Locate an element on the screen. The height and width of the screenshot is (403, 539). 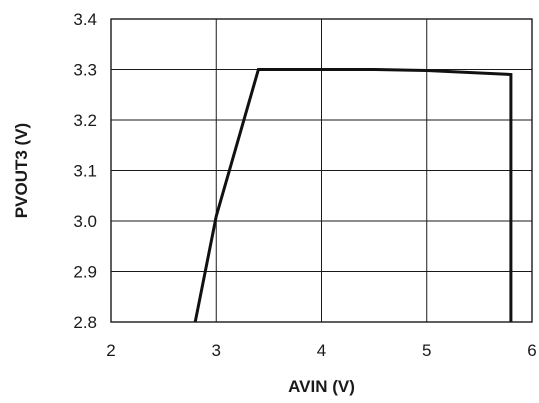
x-tick-labels: 2 3 4 5 6 is located at coordinates (321, 350).